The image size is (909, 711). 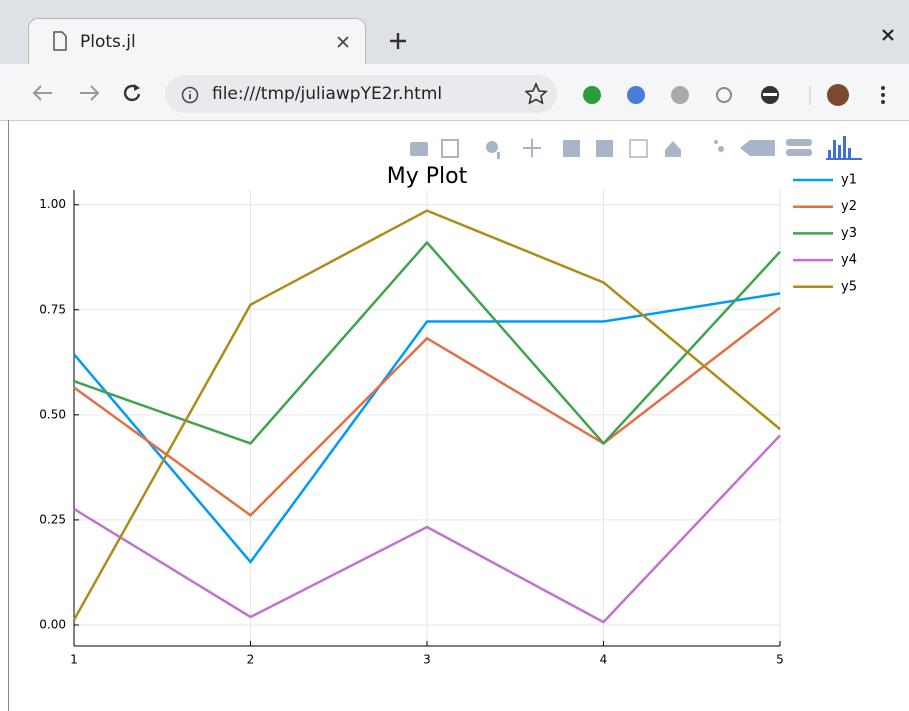 I want to click on info-icon, so click(x=190, y=95).